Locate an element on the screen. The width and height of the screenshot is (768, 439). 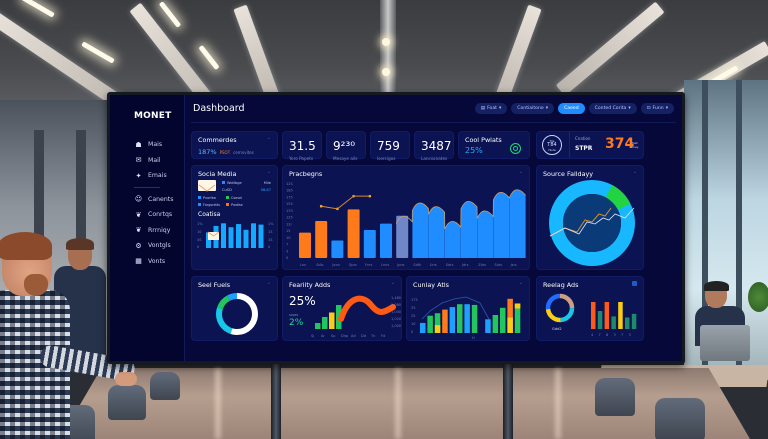
cunlay-atls-bar-chart: 0 10 25 33 175 H is located at coordinates (466, 318).